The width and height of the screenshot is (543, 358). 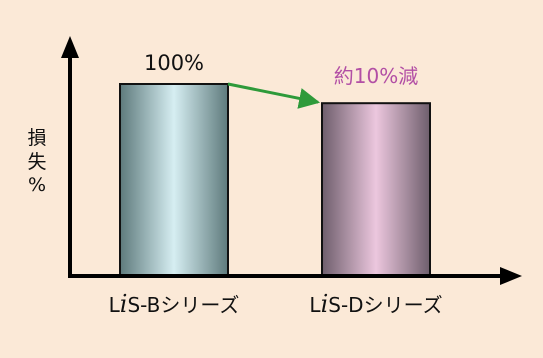 I want to click on category-label-1: LiS-Dシリーズ, so click(x=375, y=304).